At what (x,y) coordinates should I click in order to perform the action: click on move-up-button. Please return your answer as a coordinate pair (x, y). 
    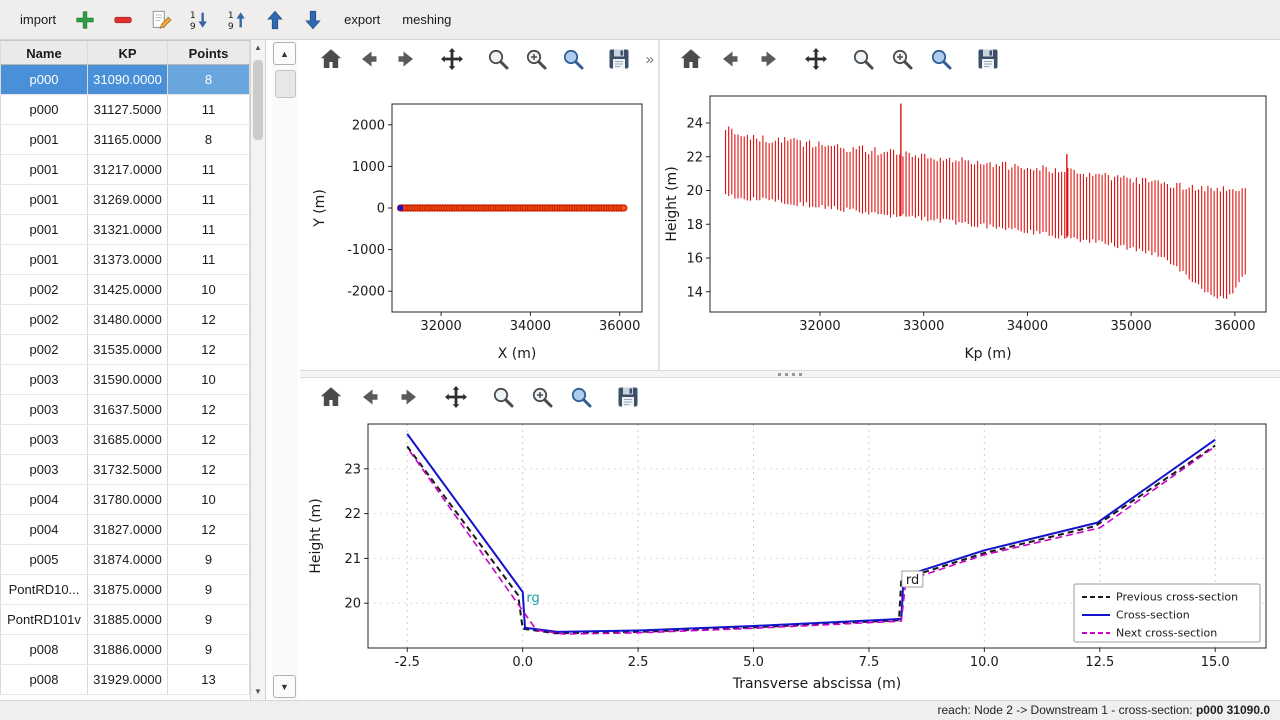
    Looking at the image, I should click on (276, 20).